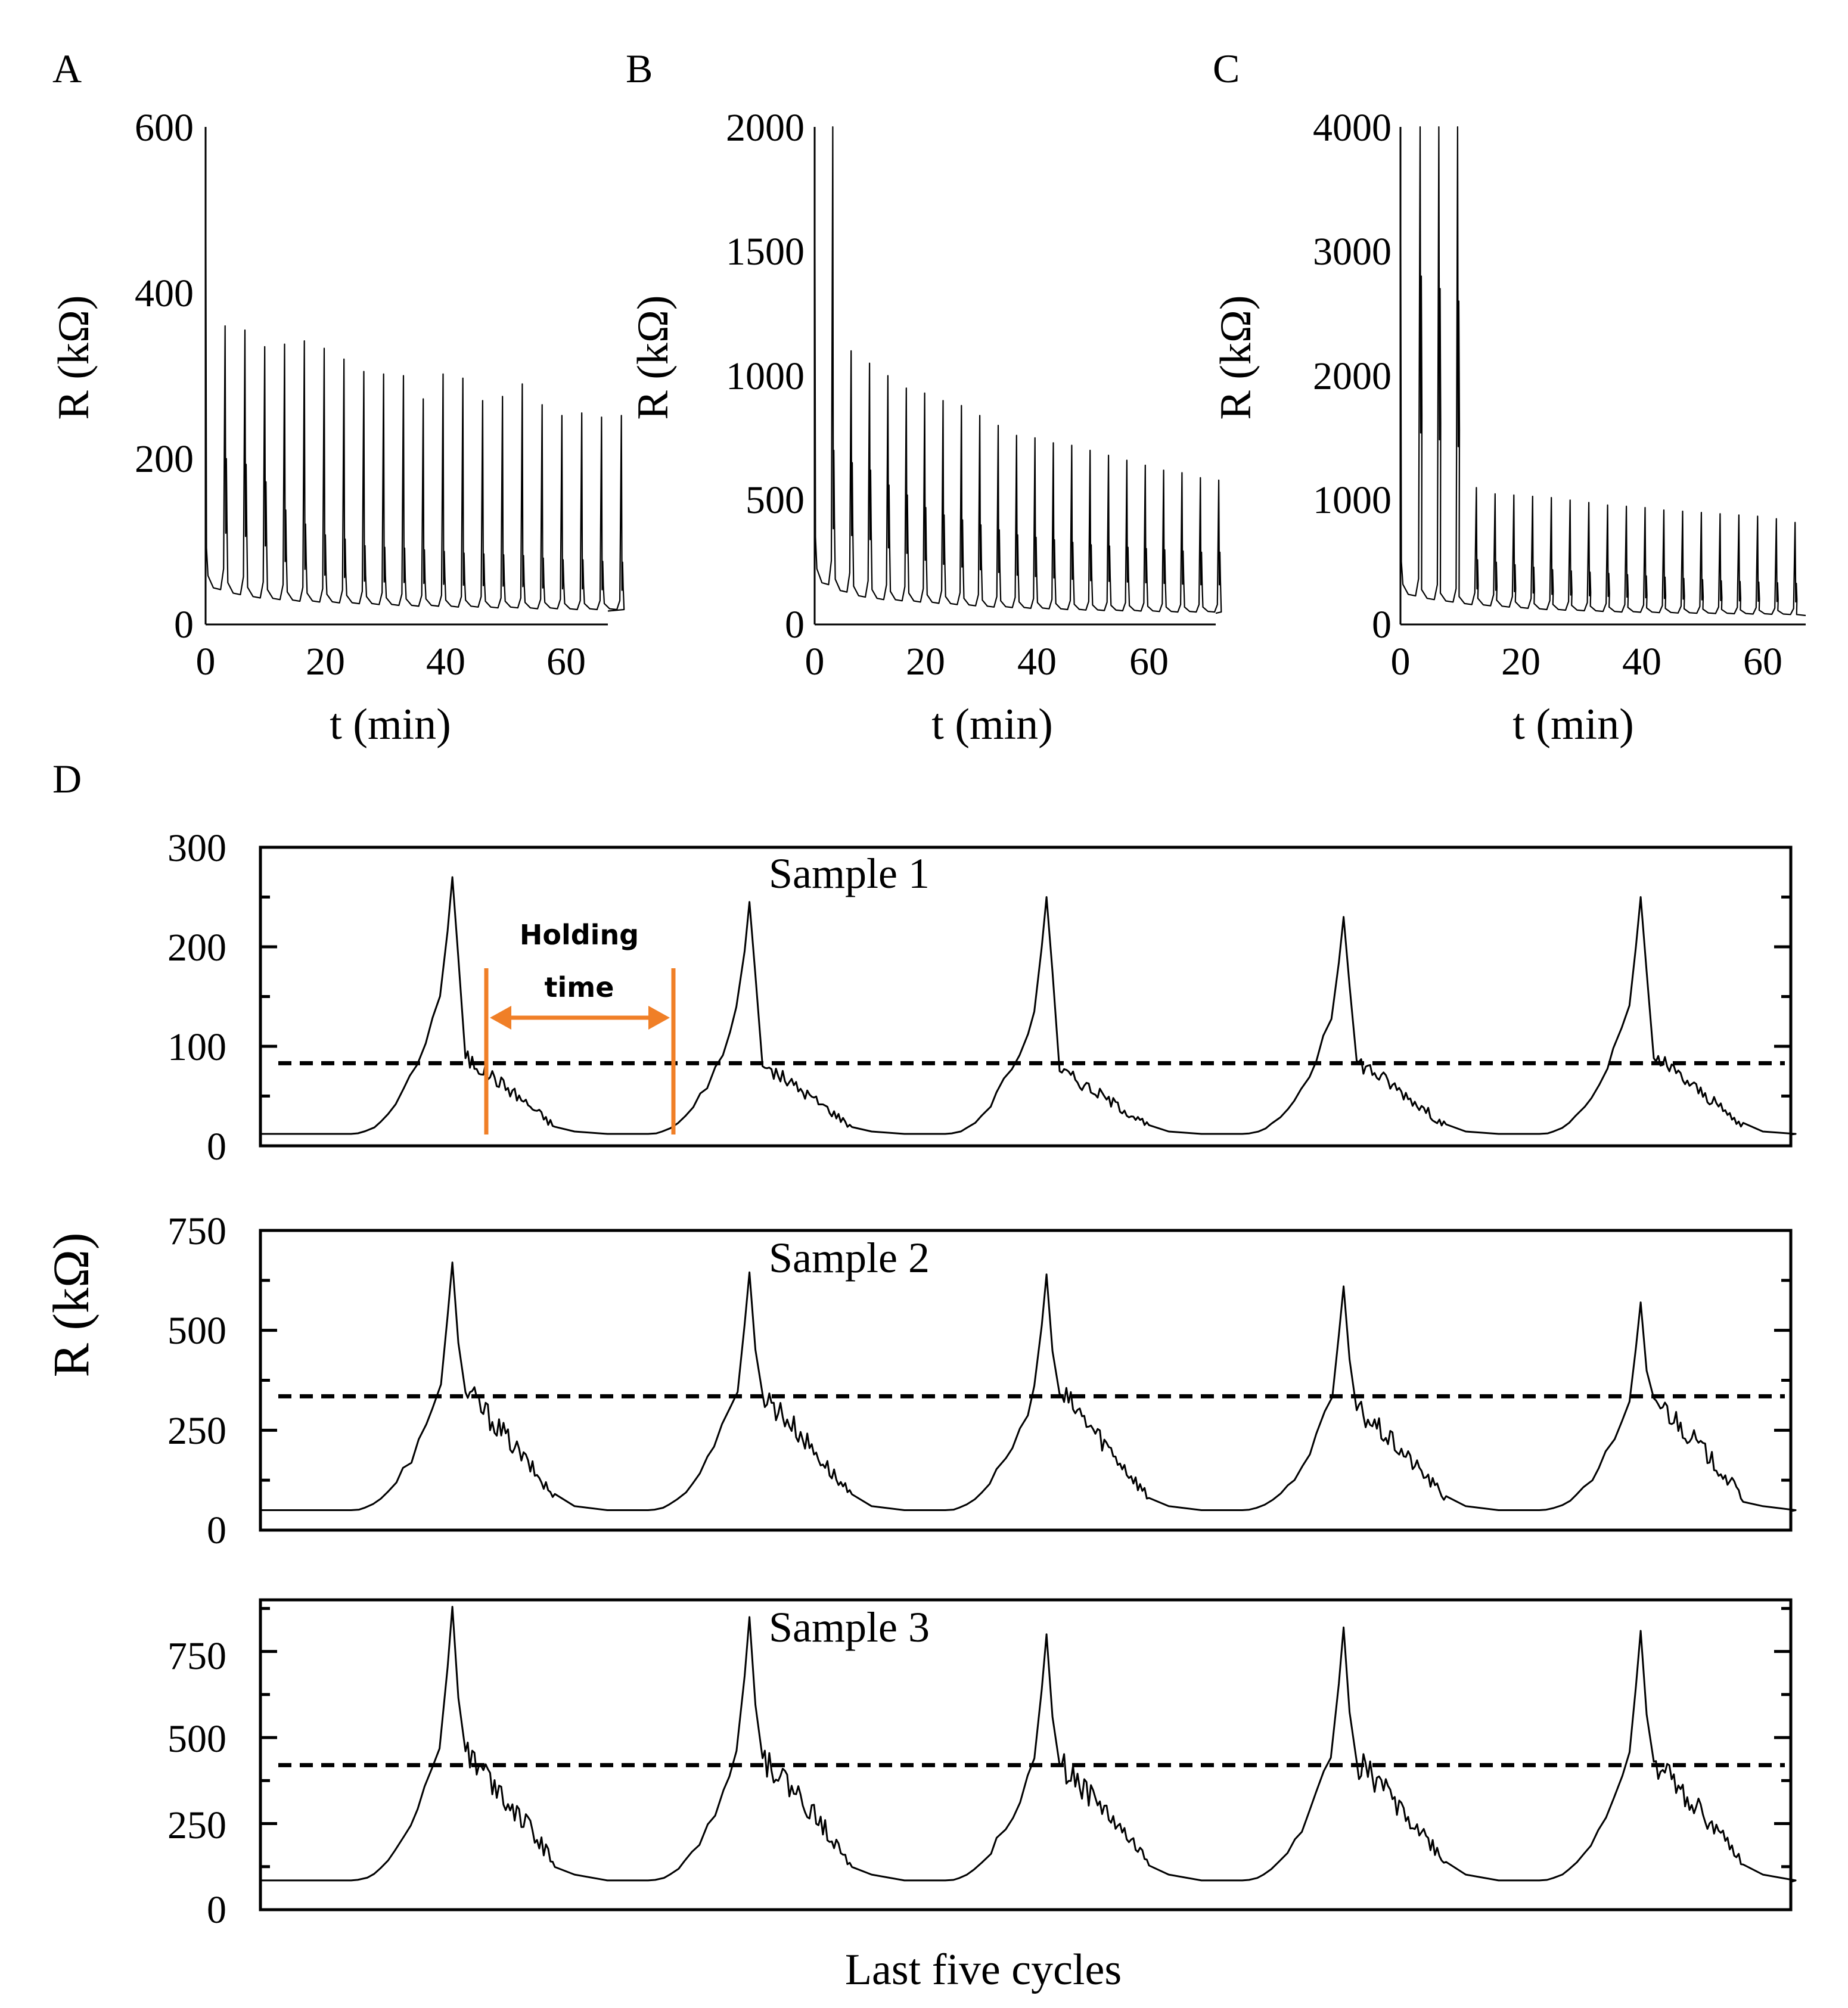 The image size is (1848, 2008). I want to click on panel-b-ytick-1000: 1000, so click(765, 376).